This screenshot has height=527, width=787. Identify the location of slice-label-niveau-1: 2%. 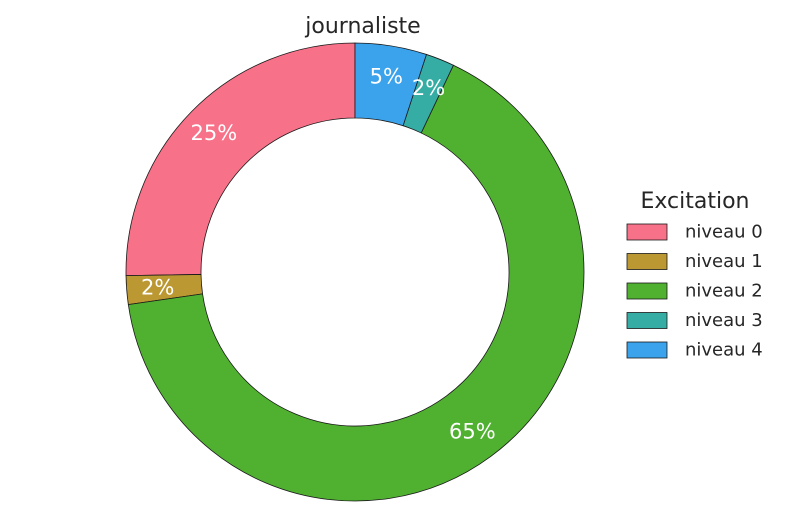
(157, 288).